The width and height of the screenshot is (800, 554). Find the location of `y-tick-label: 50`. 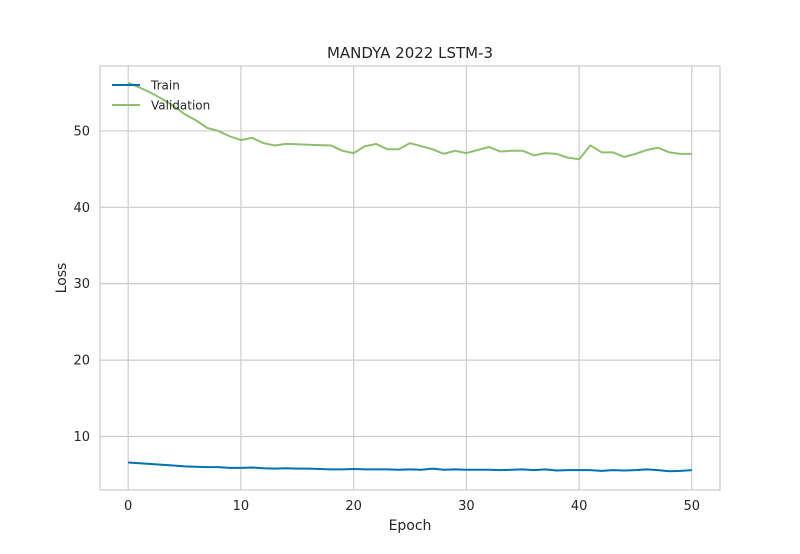

y-tick-label: 50 is located at coordinates (81, 131).